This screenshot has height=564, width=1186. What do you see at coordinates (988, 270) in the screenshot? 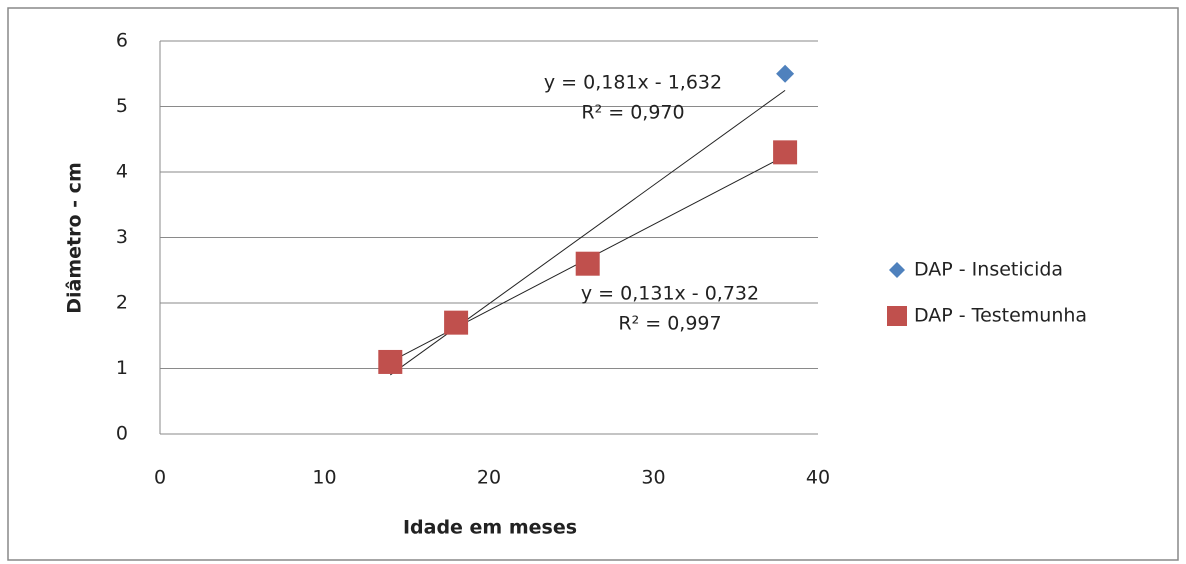
I see `legend-label: DAP - Inseticida` at bounding box center [988, 270].